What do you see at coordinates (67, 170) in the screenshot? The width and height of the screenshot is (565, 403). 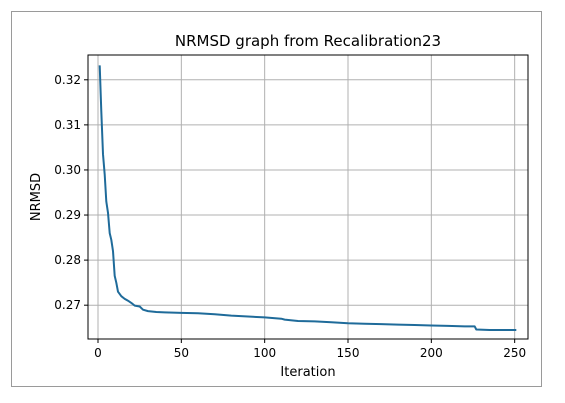 I see `y-tick-label: 0.30` at bounding box center [67, 170].